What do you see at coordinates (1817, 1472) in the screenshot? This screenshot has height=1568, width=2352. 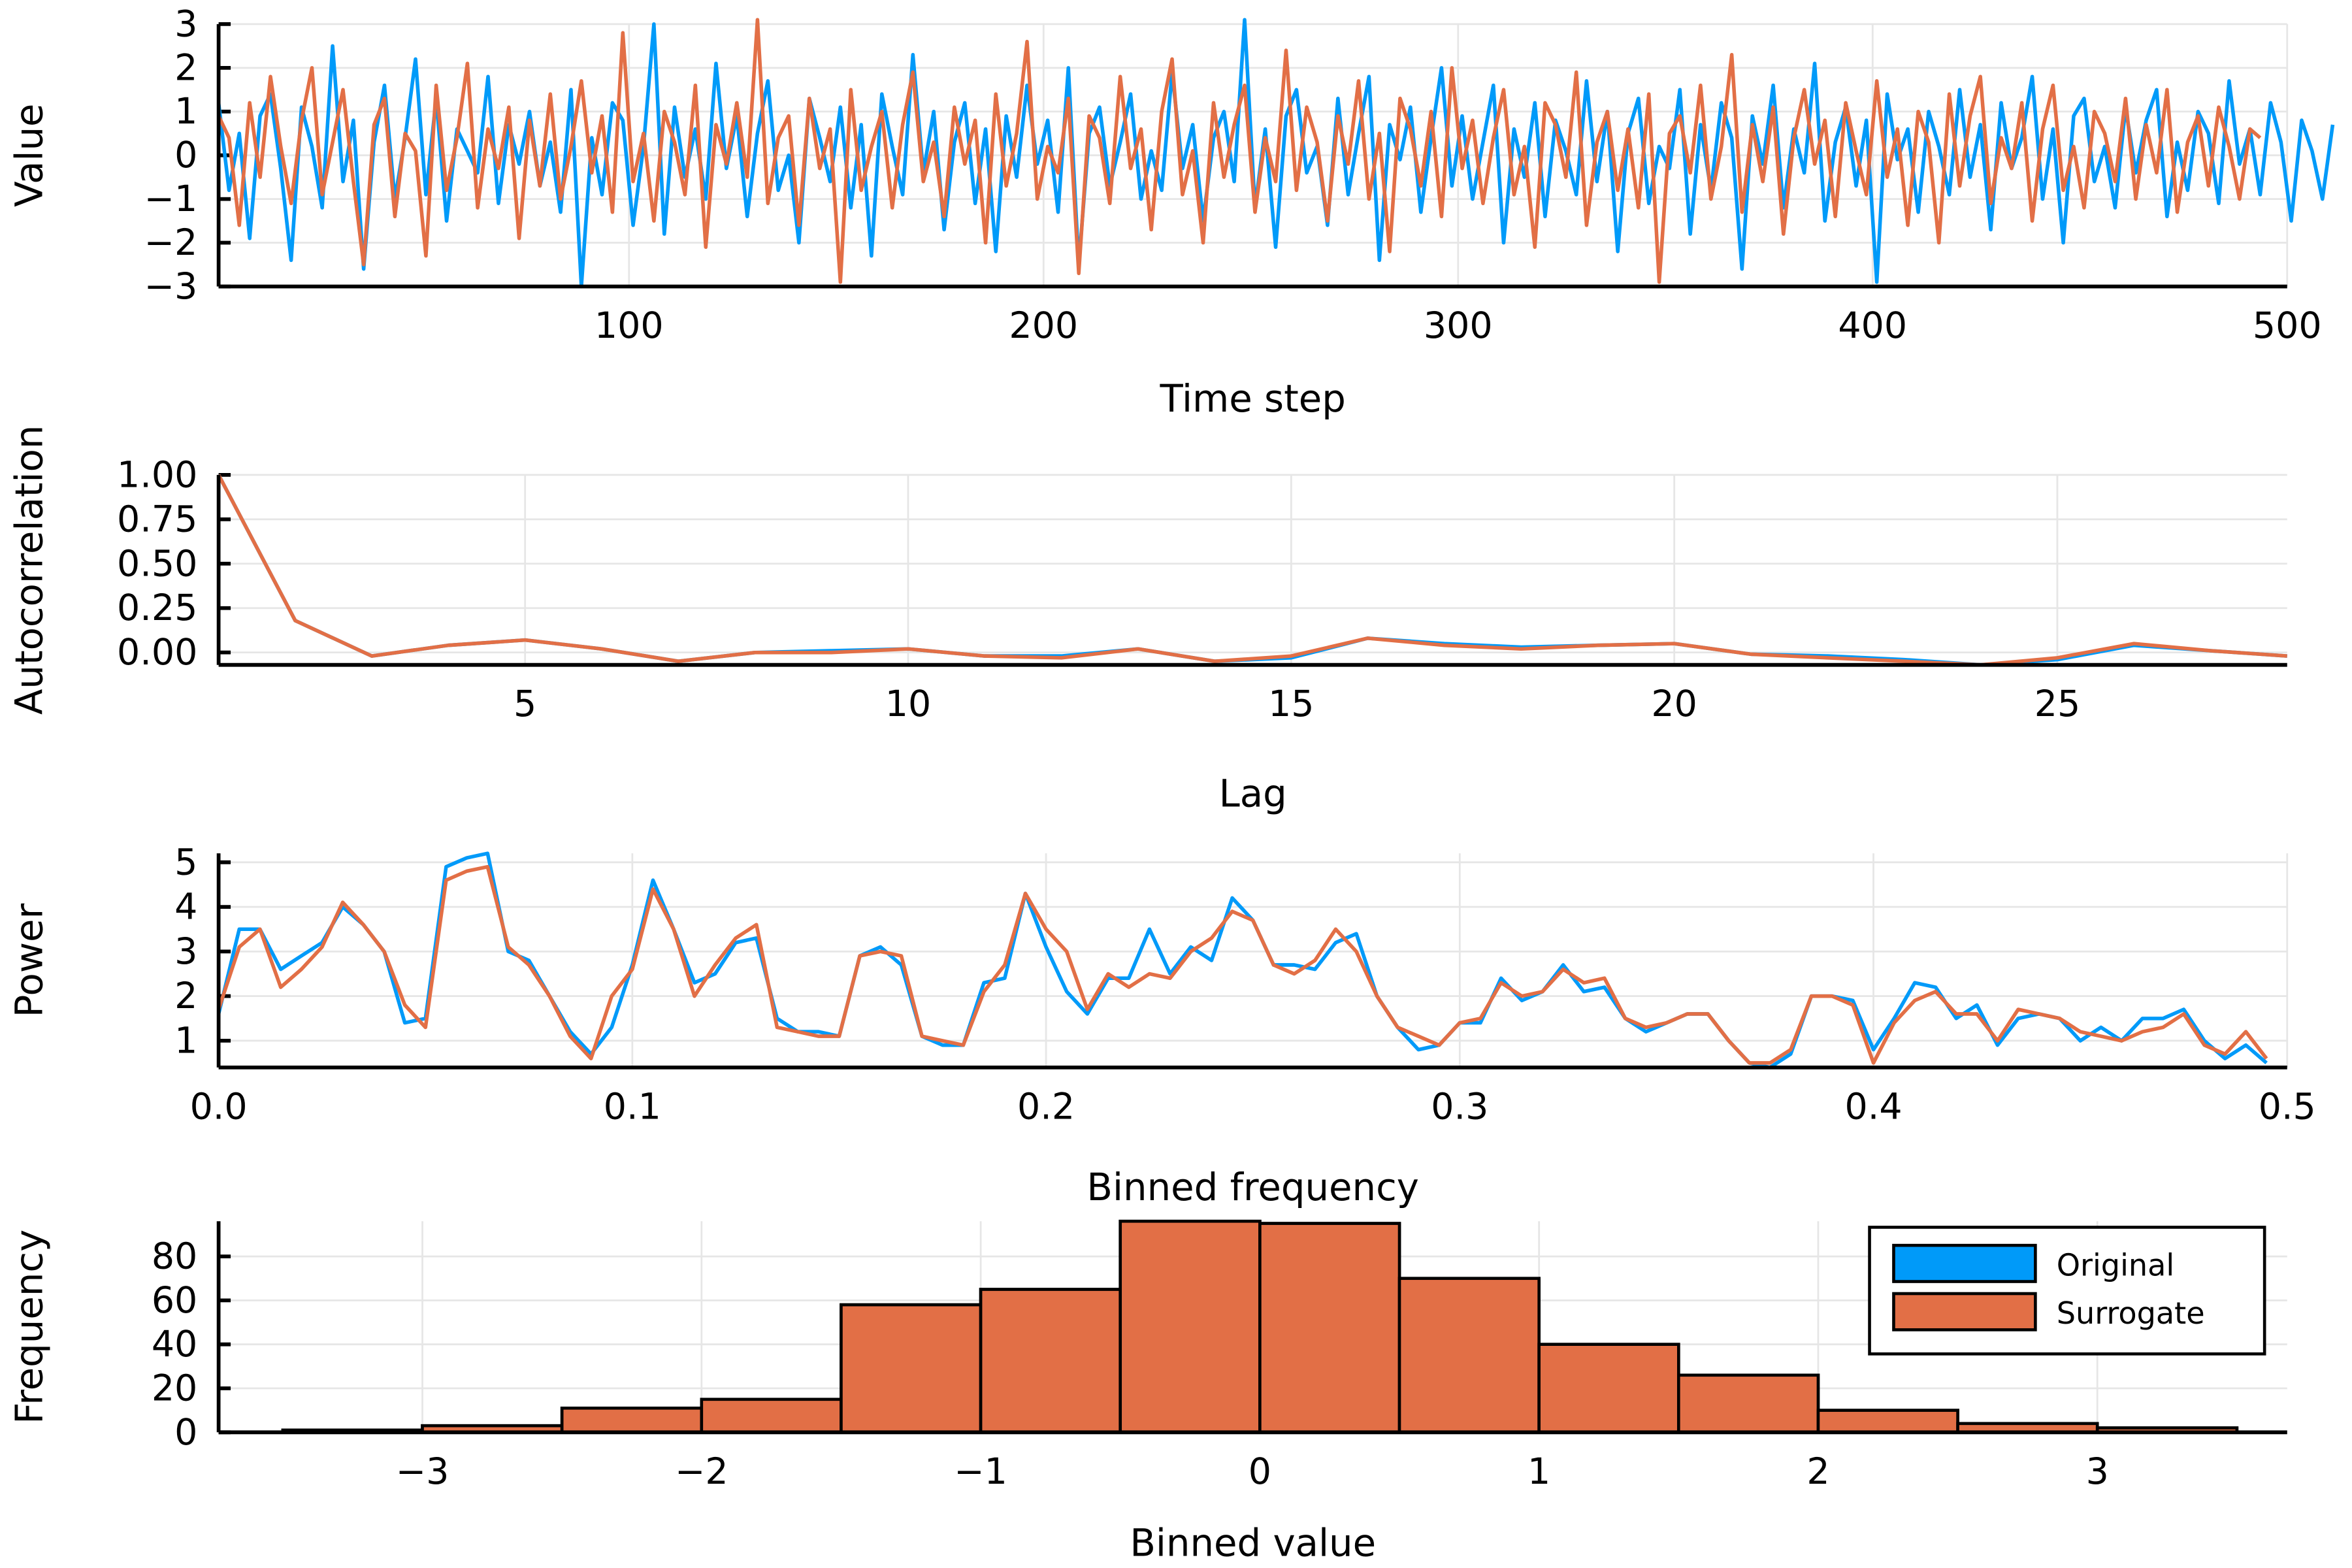 I see `x-tick-label: 2` at bounding box center [1817, 1472].